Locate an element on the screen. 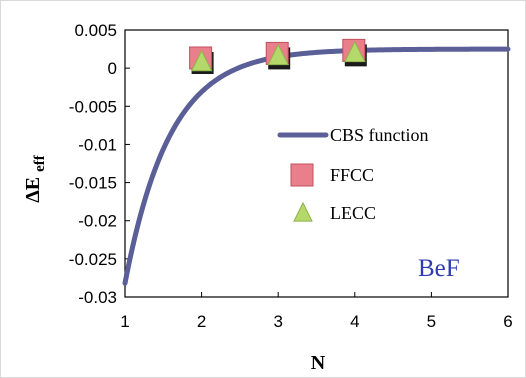 Image resolution: width=526 pixels, height=378 pixels. x-tick-label: 4 is located at coordinates (354, 321).